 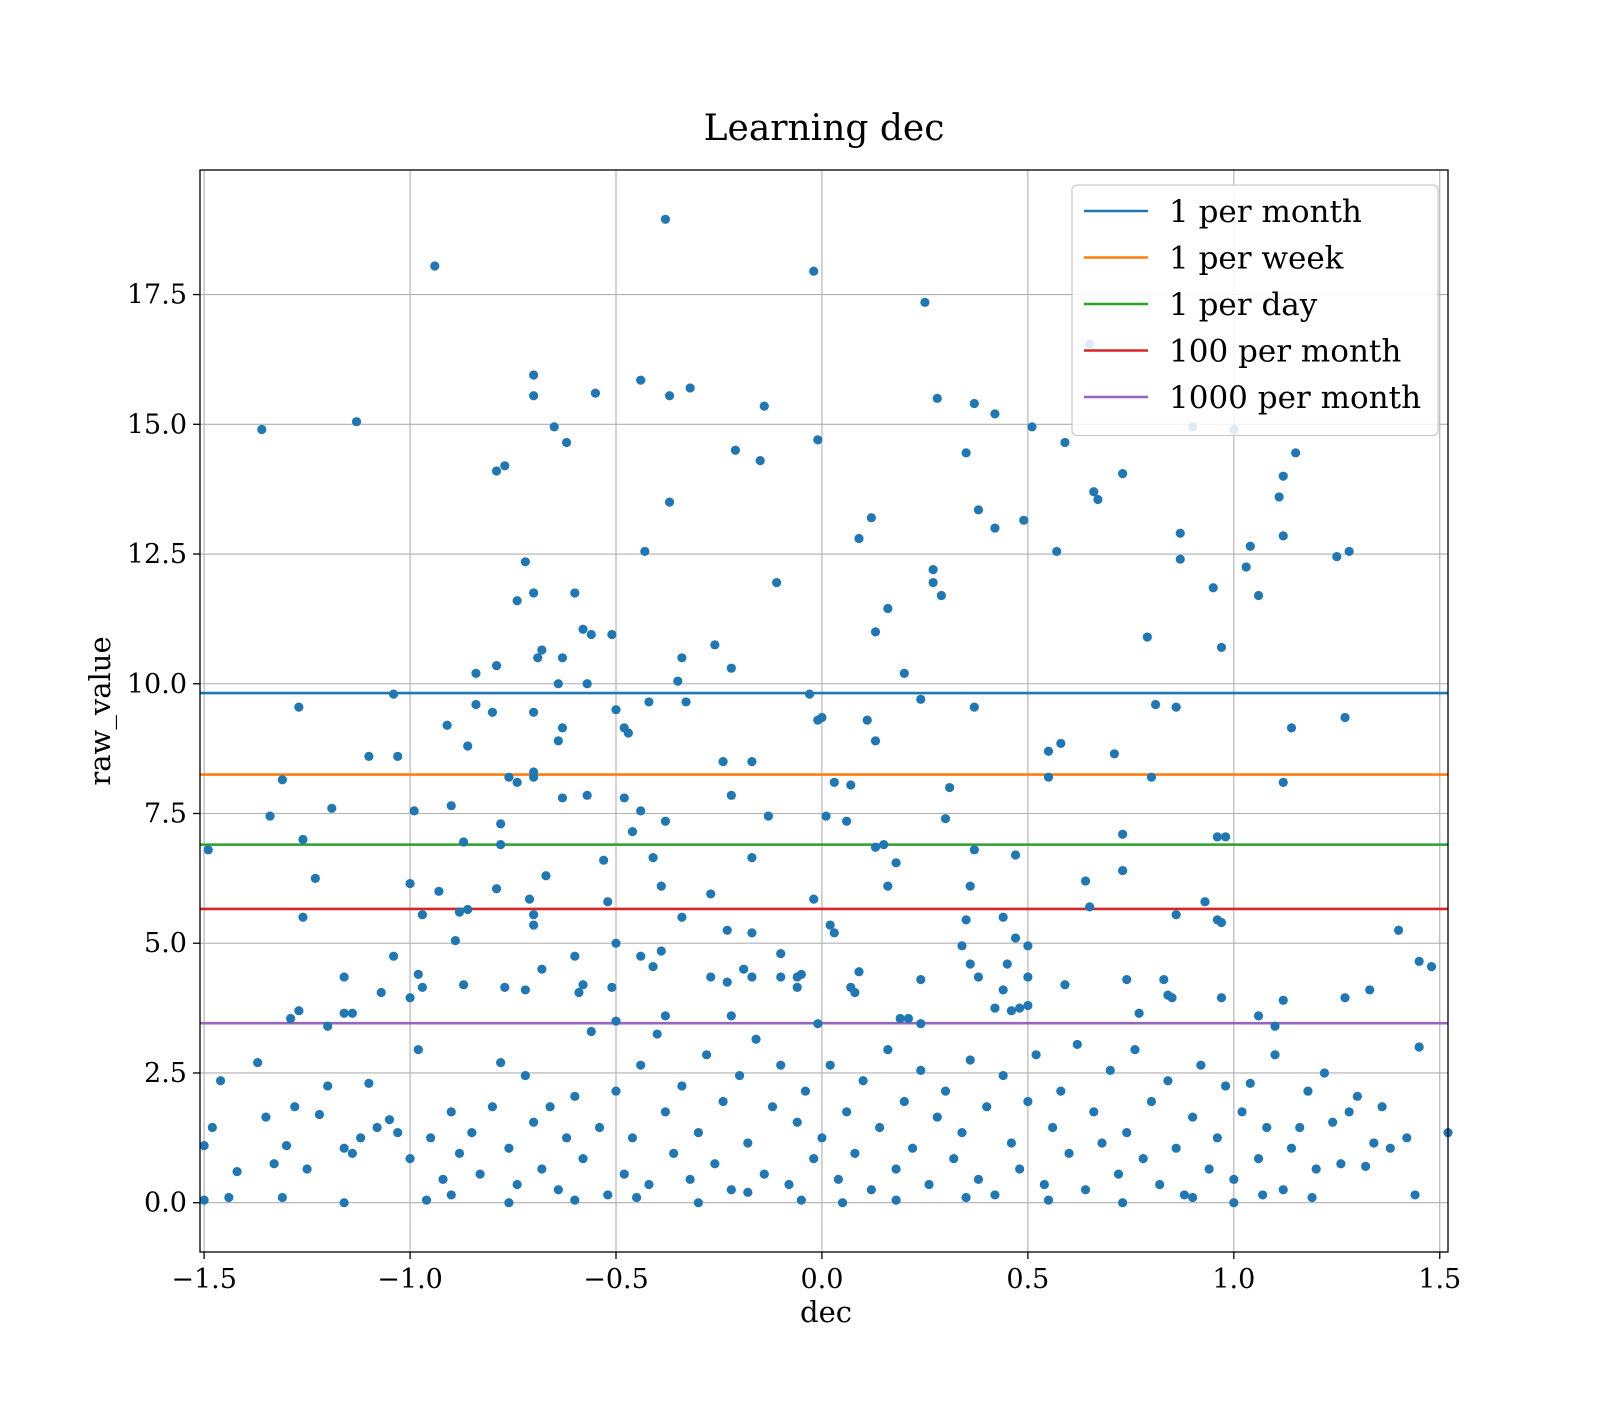 I want to click on x-tick-label: 1.5, so click(x=1439, y=1279).